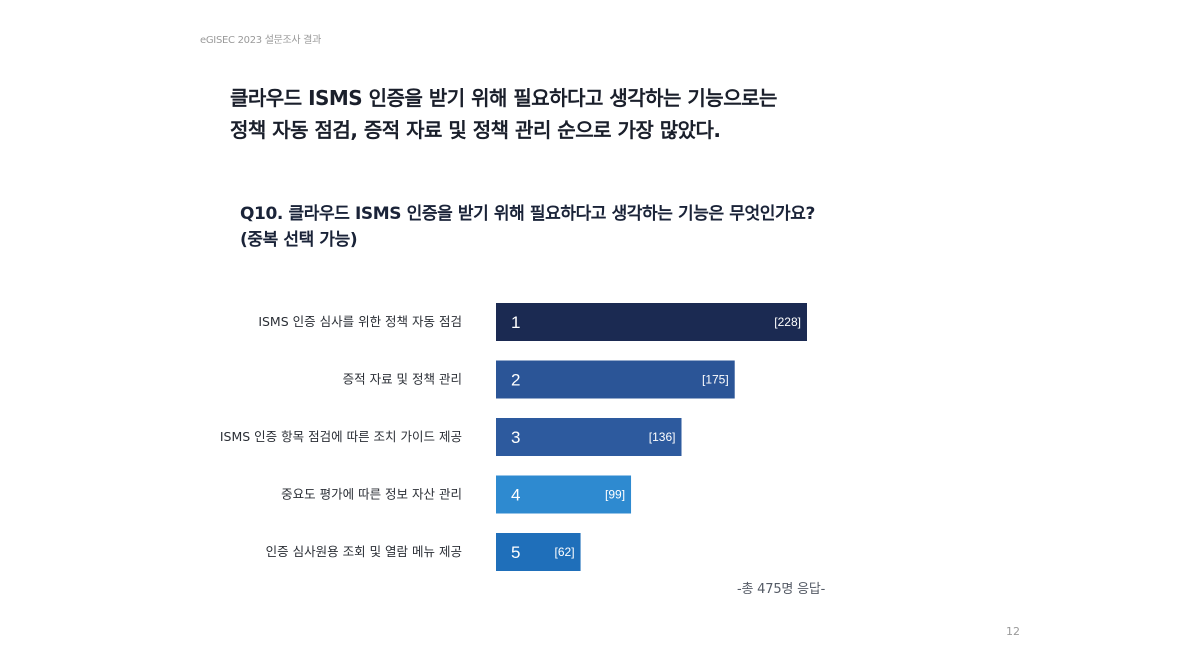 Image resolution: width=1200 pixels, height=669 pixels. I want to click on value-label: [99], so click(615, 495).